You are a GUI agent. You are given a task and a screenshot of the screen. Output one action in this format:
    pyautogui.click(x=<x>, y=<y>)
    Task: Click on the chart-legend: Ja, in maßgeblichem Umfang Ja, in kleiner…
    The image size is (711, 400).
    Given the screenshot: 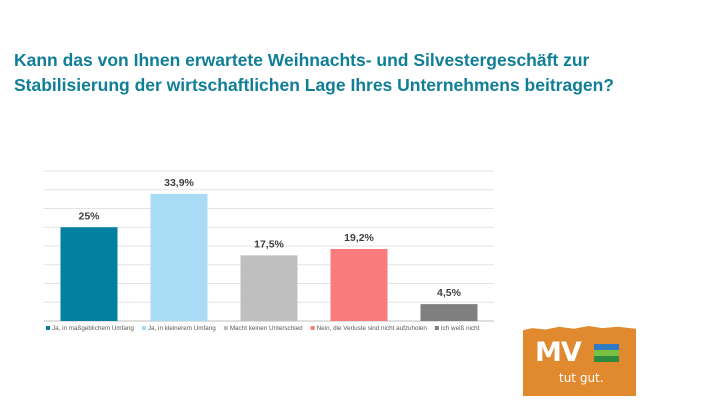 What is the action you would take?
    pyautogui.click(x=263, y=328)
    